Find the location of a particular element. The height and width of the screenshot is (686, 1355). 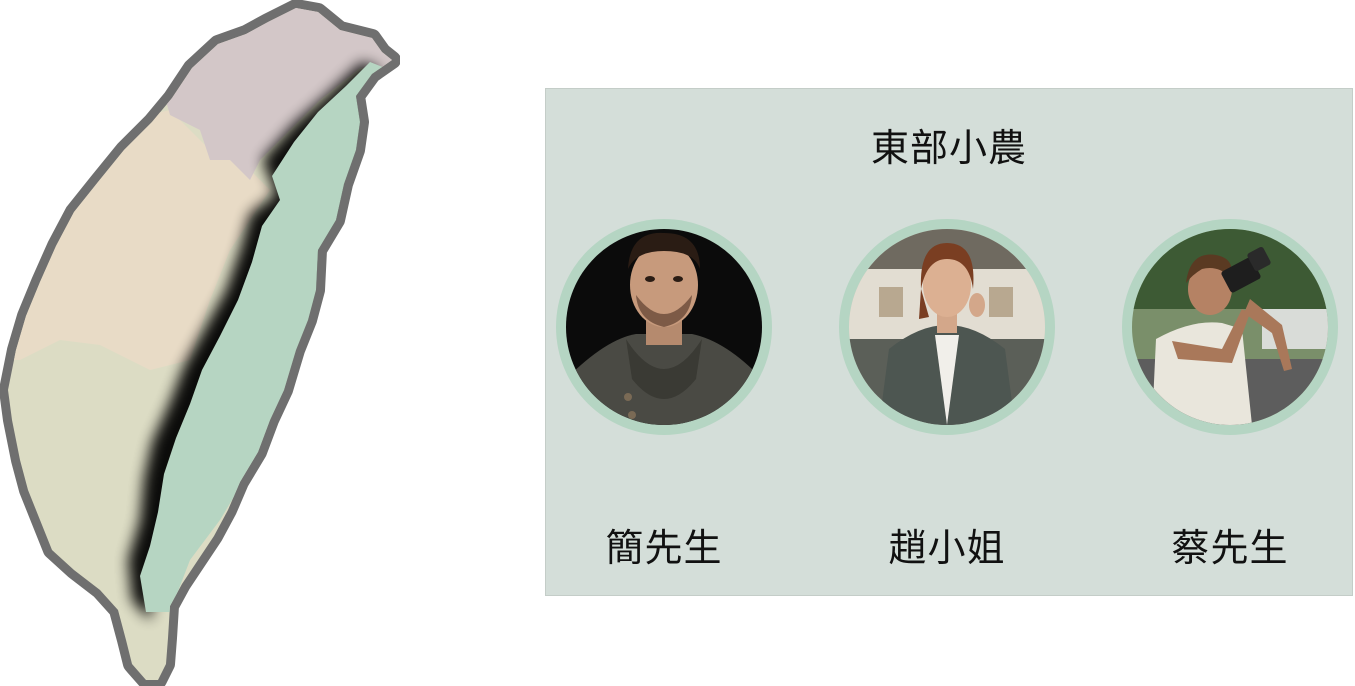

farmer-card-1: 簡先生 is located at coordinates (664, 394).